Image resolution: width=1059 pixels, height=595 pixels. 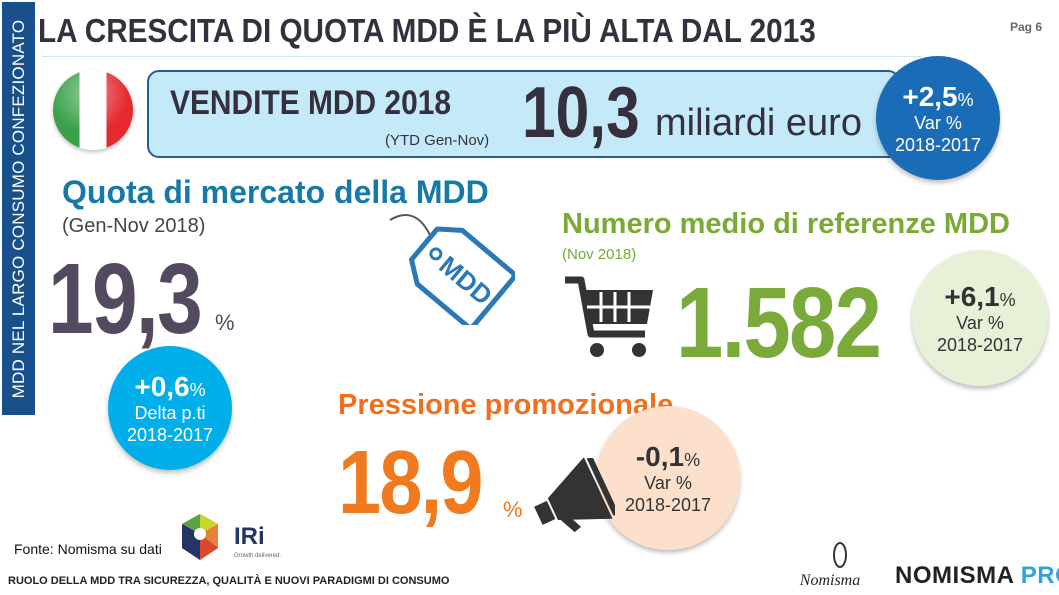 I want to click on quota-value: 19,3, so click(x=125, y=299).